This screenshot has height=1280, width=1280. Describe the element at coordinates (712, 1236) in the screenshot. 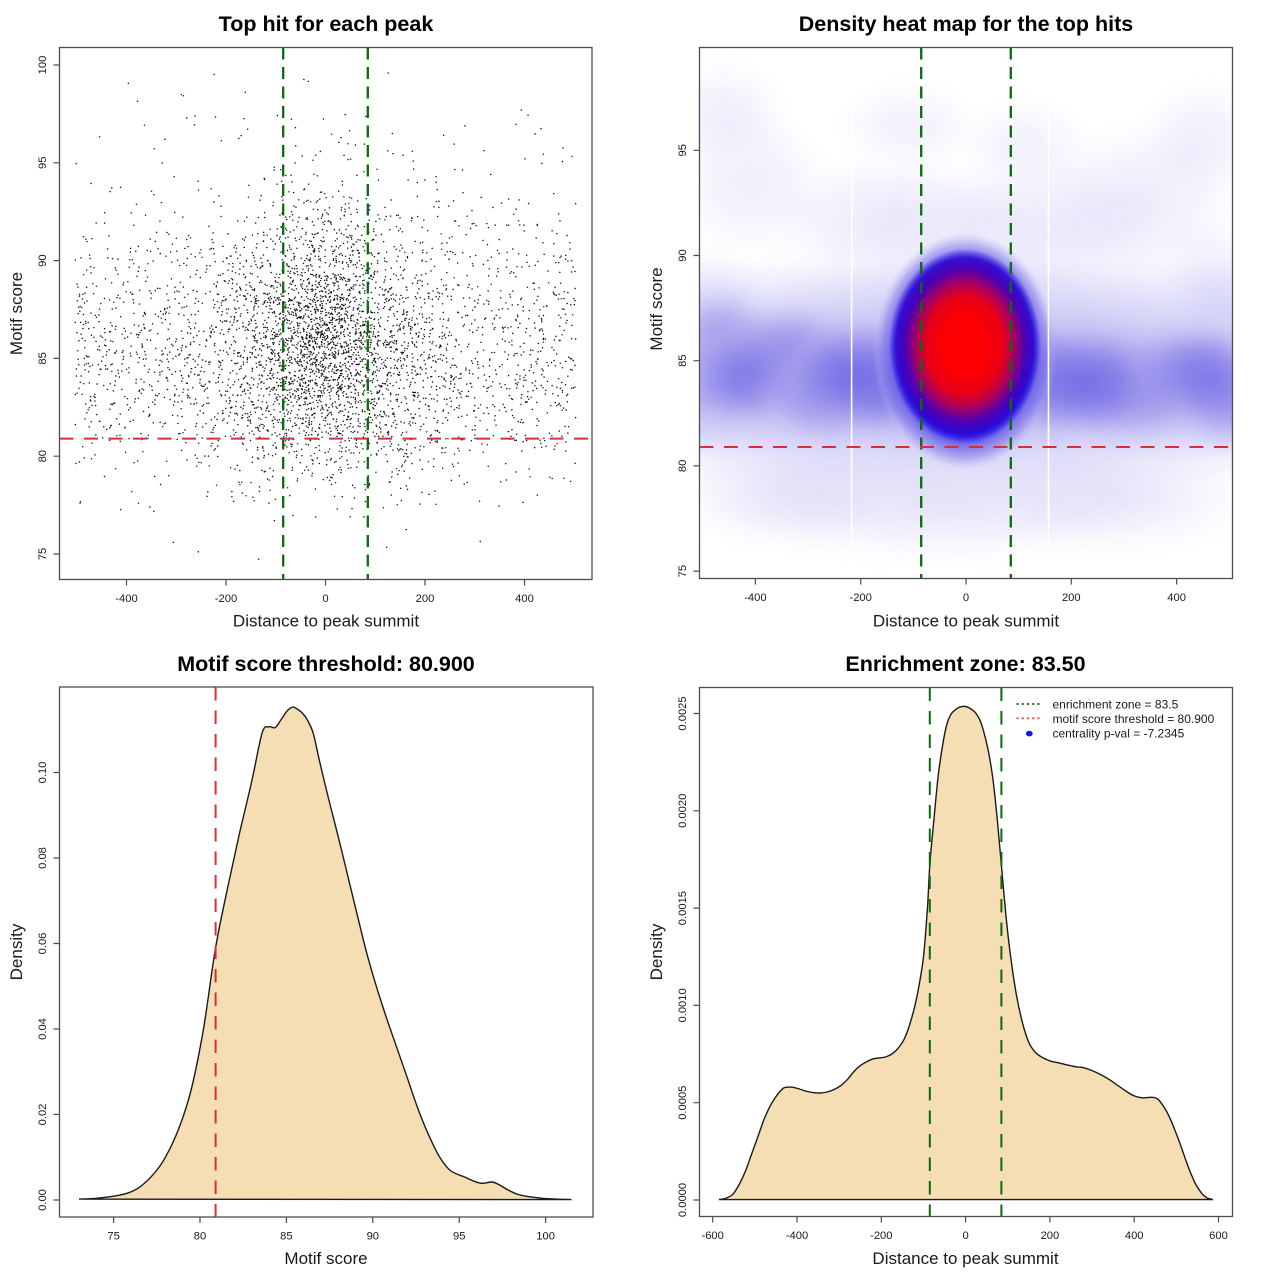

I see `svg-text: -600` at that location.